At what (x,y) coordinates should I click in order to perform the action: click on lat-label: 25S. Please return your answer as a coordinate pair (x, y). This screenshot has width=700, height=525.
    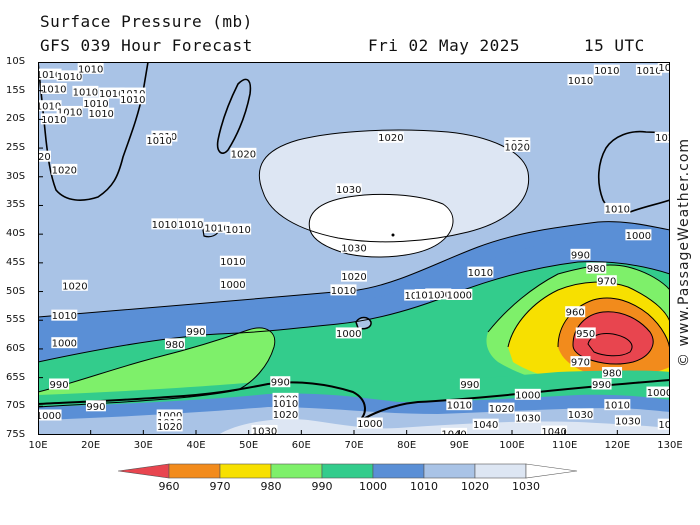
    Looking at the image, I should click on (16, 148).